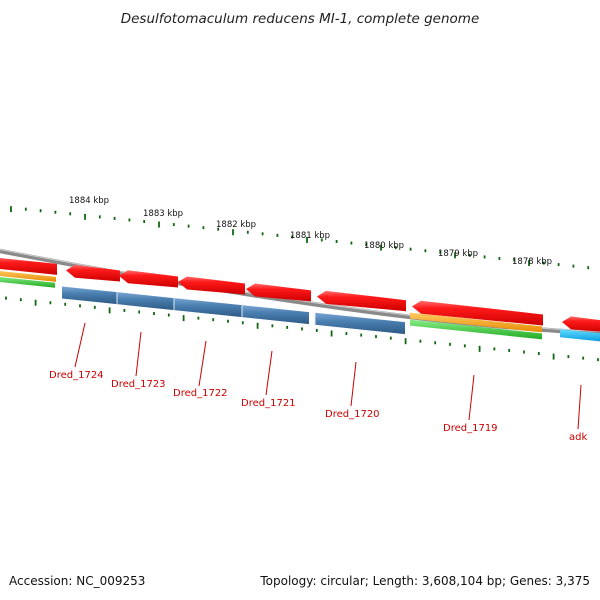  Describe the element at coordinates (310, 236) in the screenshot. I see `ruler-label: 1881 kbp` at that location.